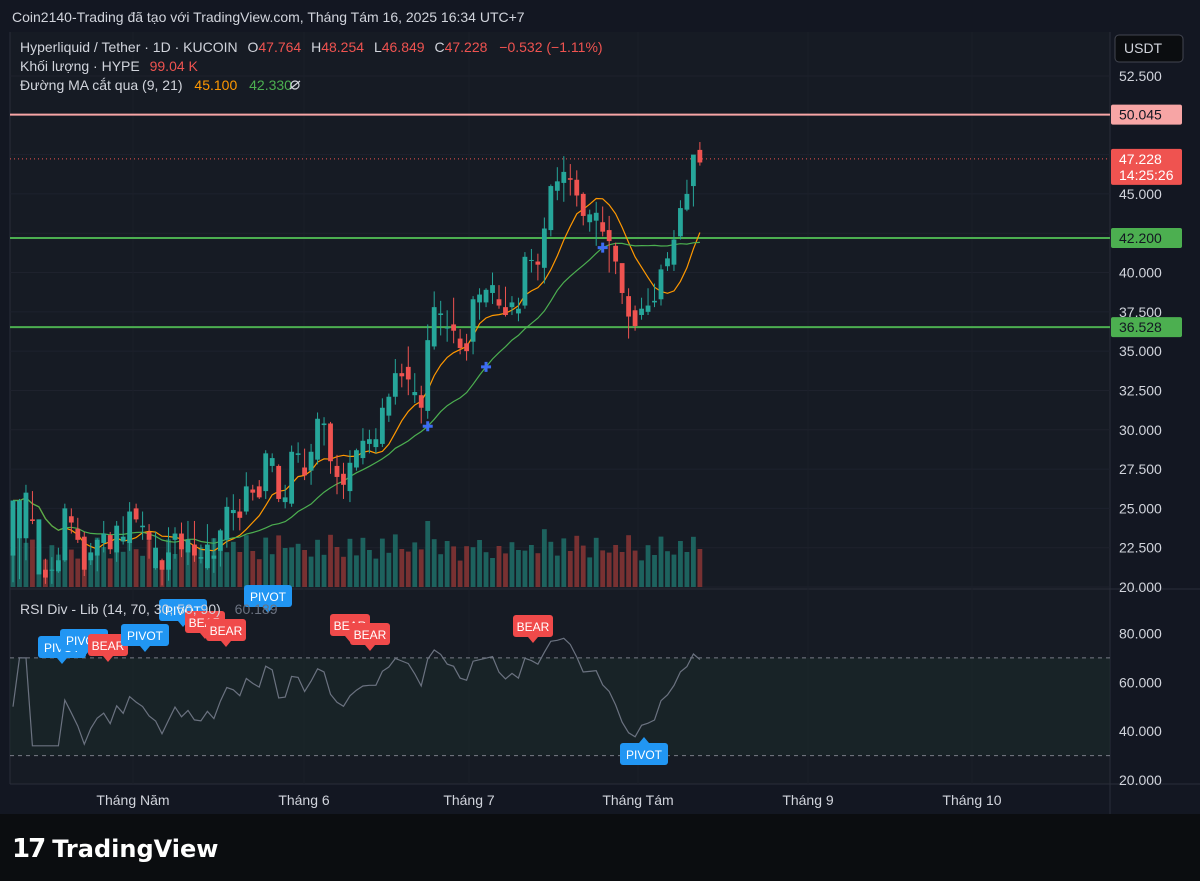 This screenshot has height=881, width=1200. I want to click on currency-selector: USDT, so click(1149, 48).